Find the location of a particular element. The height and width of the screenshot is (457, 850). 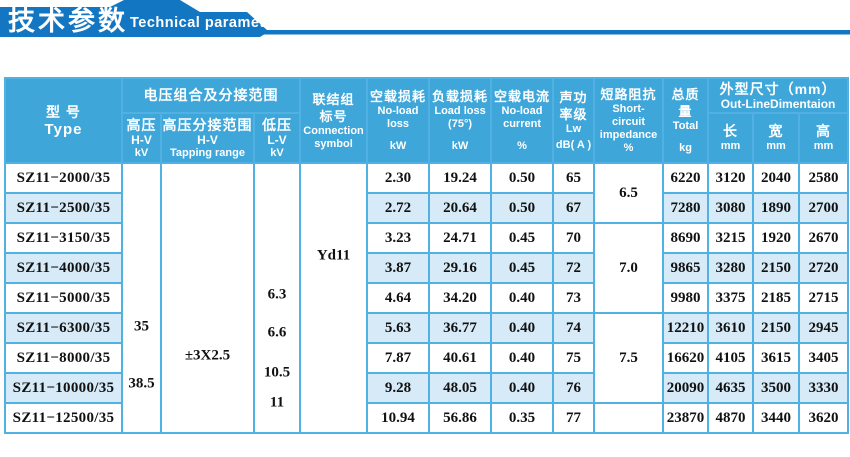

cell-width: 1890 is located at coordinates (776, 208).